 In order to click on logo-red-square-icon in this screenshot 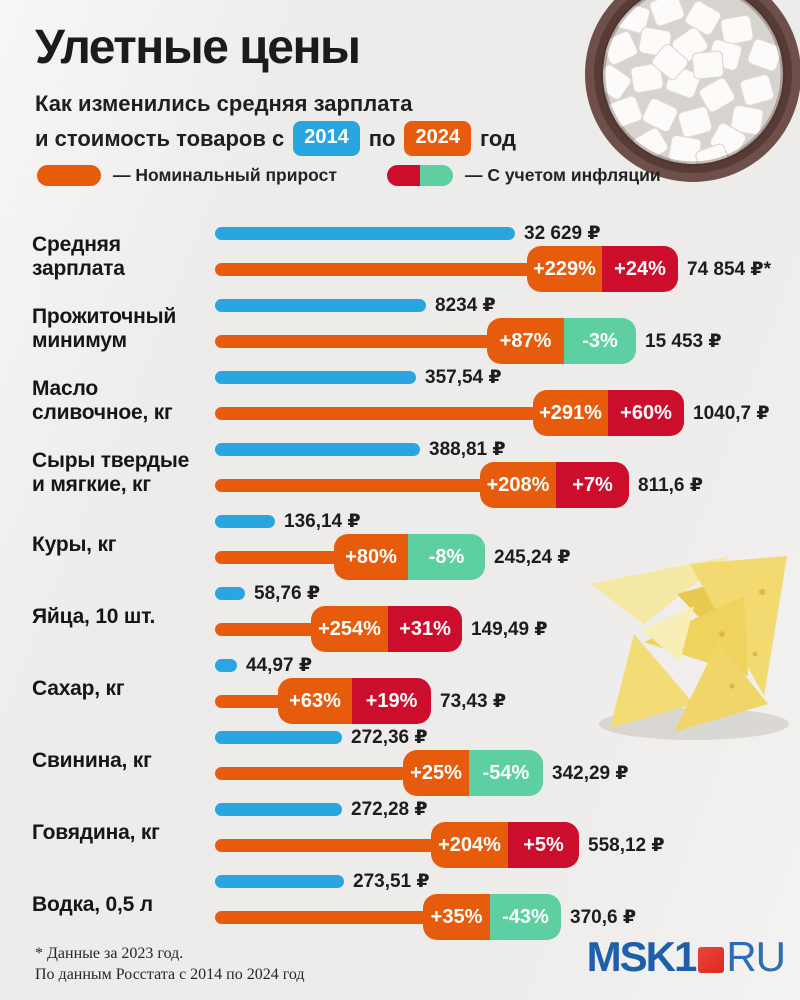, I will do `click(711, 960)`.